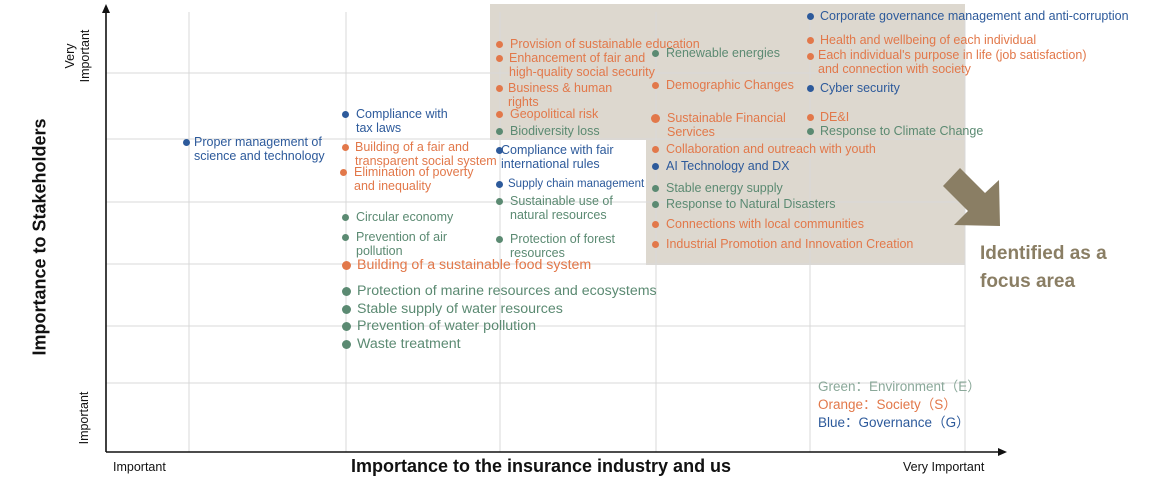 Image resolution: width=1160 pixels, height=490 pixels. Describe the element at coordinates (402, 121) in the screenshot. I see `item-label: Compliance with tax laws` at that location.